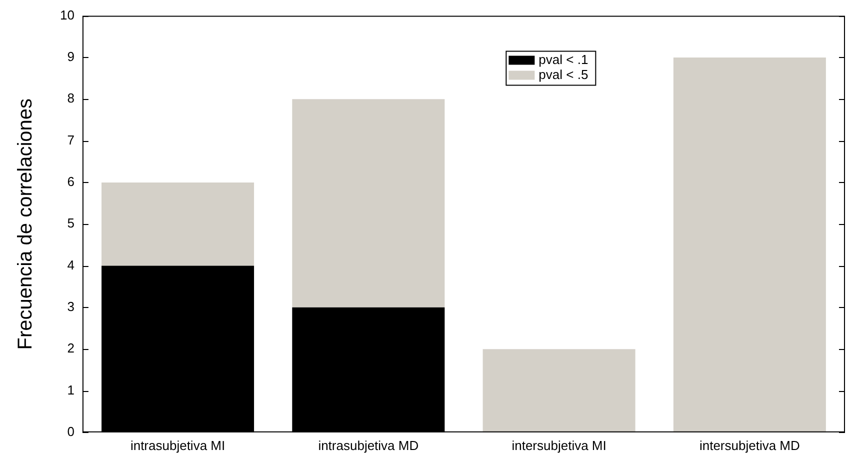  Describe the element at coordinates (67, 14) in the screenshot. I see `y-tick-label: 10` at that location.